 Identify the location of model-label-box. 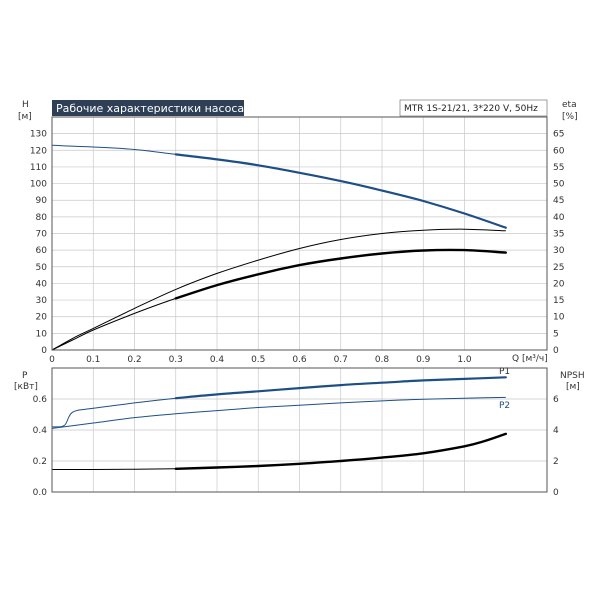
(473, 108).